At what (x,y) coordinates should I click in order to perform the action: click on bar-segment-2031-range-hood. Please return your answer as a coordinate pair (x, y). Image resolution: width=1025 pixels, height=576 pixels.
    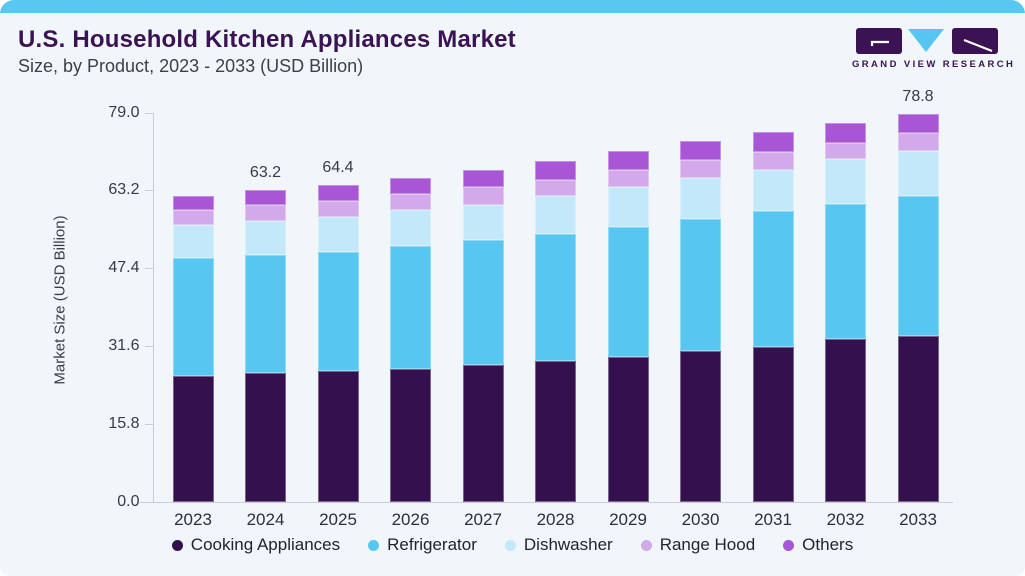
    Looking at the image, I should click on (773, 161).